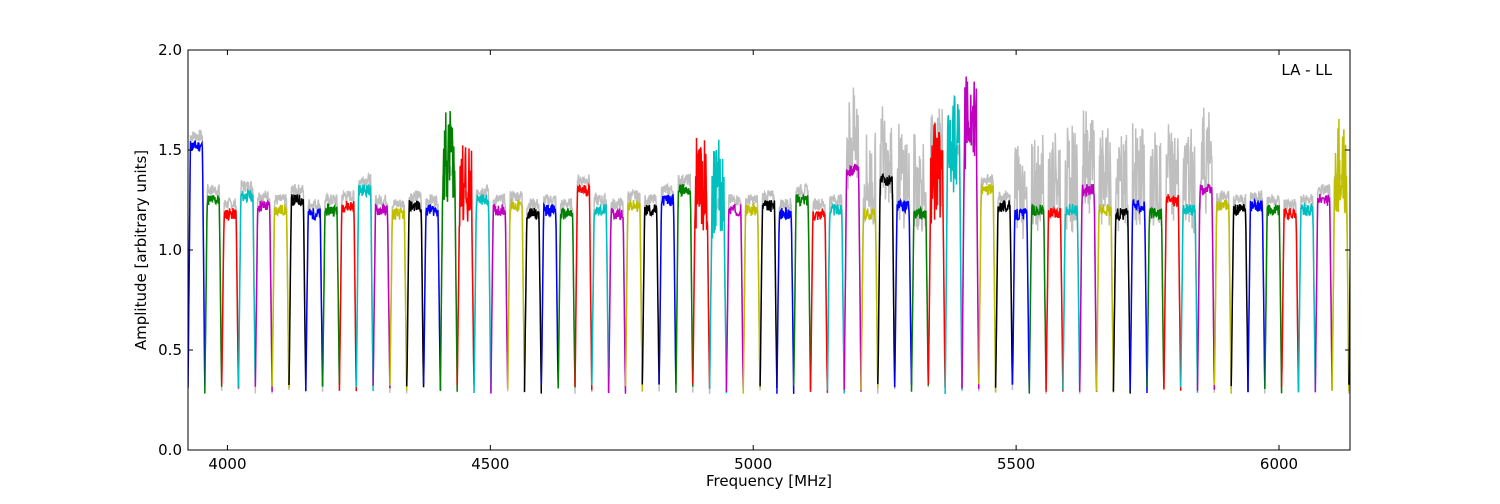 Image resolution: width=1500 pixels, height=504 pixels. What do you see at coordinates (170, 50) in the screenshot?
I see `y-tick-label: 2.0` at bounding box center [170, 50].